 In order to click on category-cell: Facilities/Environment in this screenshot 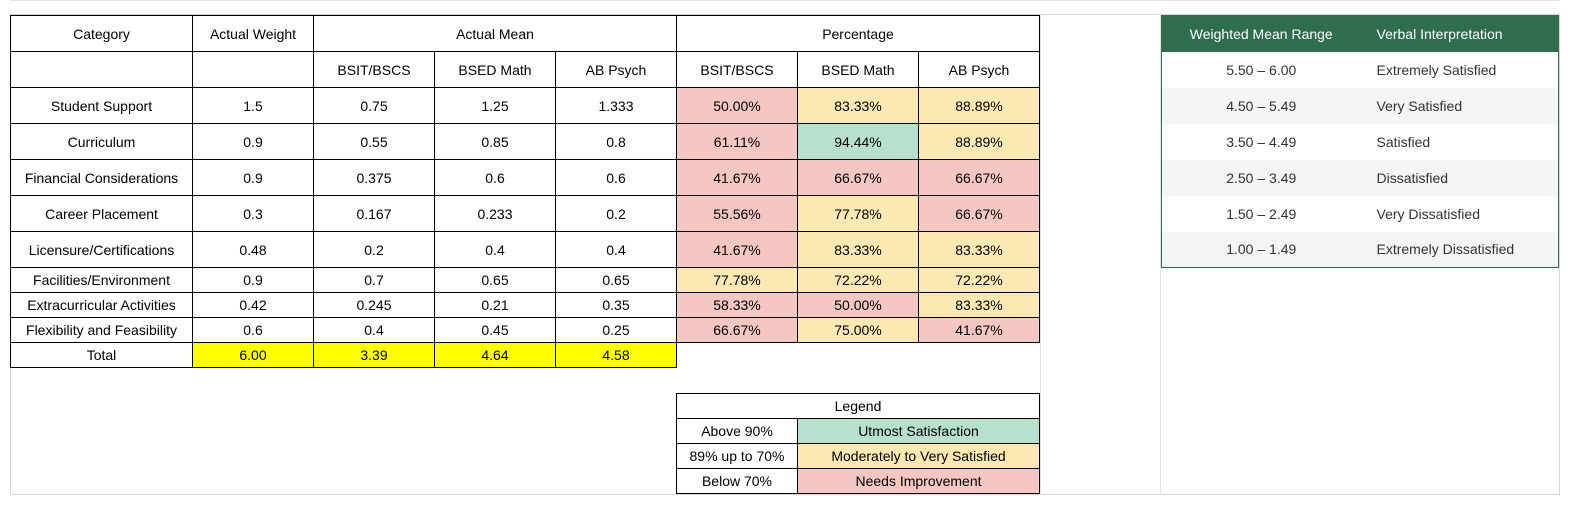, I will do `click(101, 280)`.